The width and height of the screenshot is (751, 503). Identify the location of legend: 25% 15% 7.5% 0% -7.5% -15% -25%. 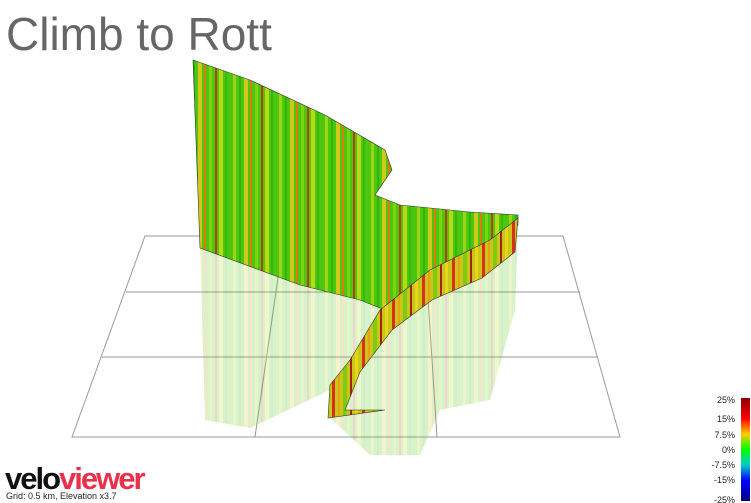
(723, 449).